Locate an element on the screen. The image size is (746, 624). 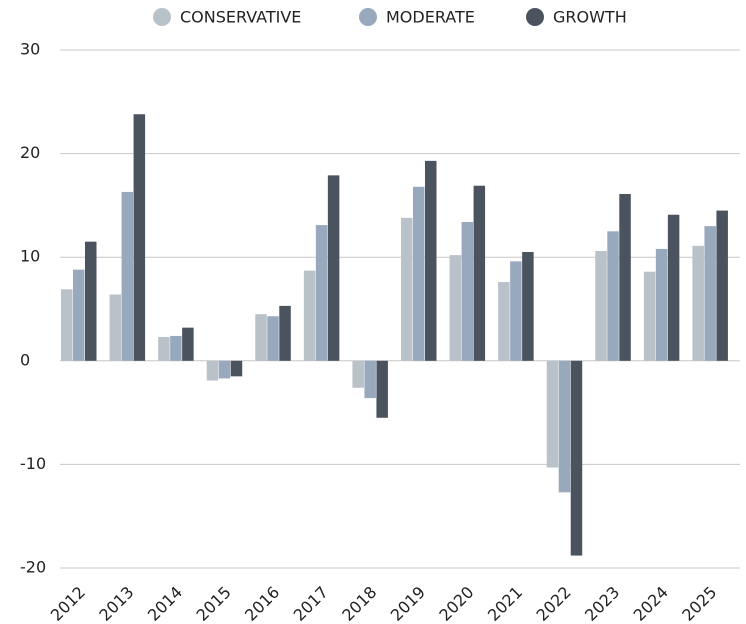
x-tick-label: 2019 is located at coordinates (408, 603).